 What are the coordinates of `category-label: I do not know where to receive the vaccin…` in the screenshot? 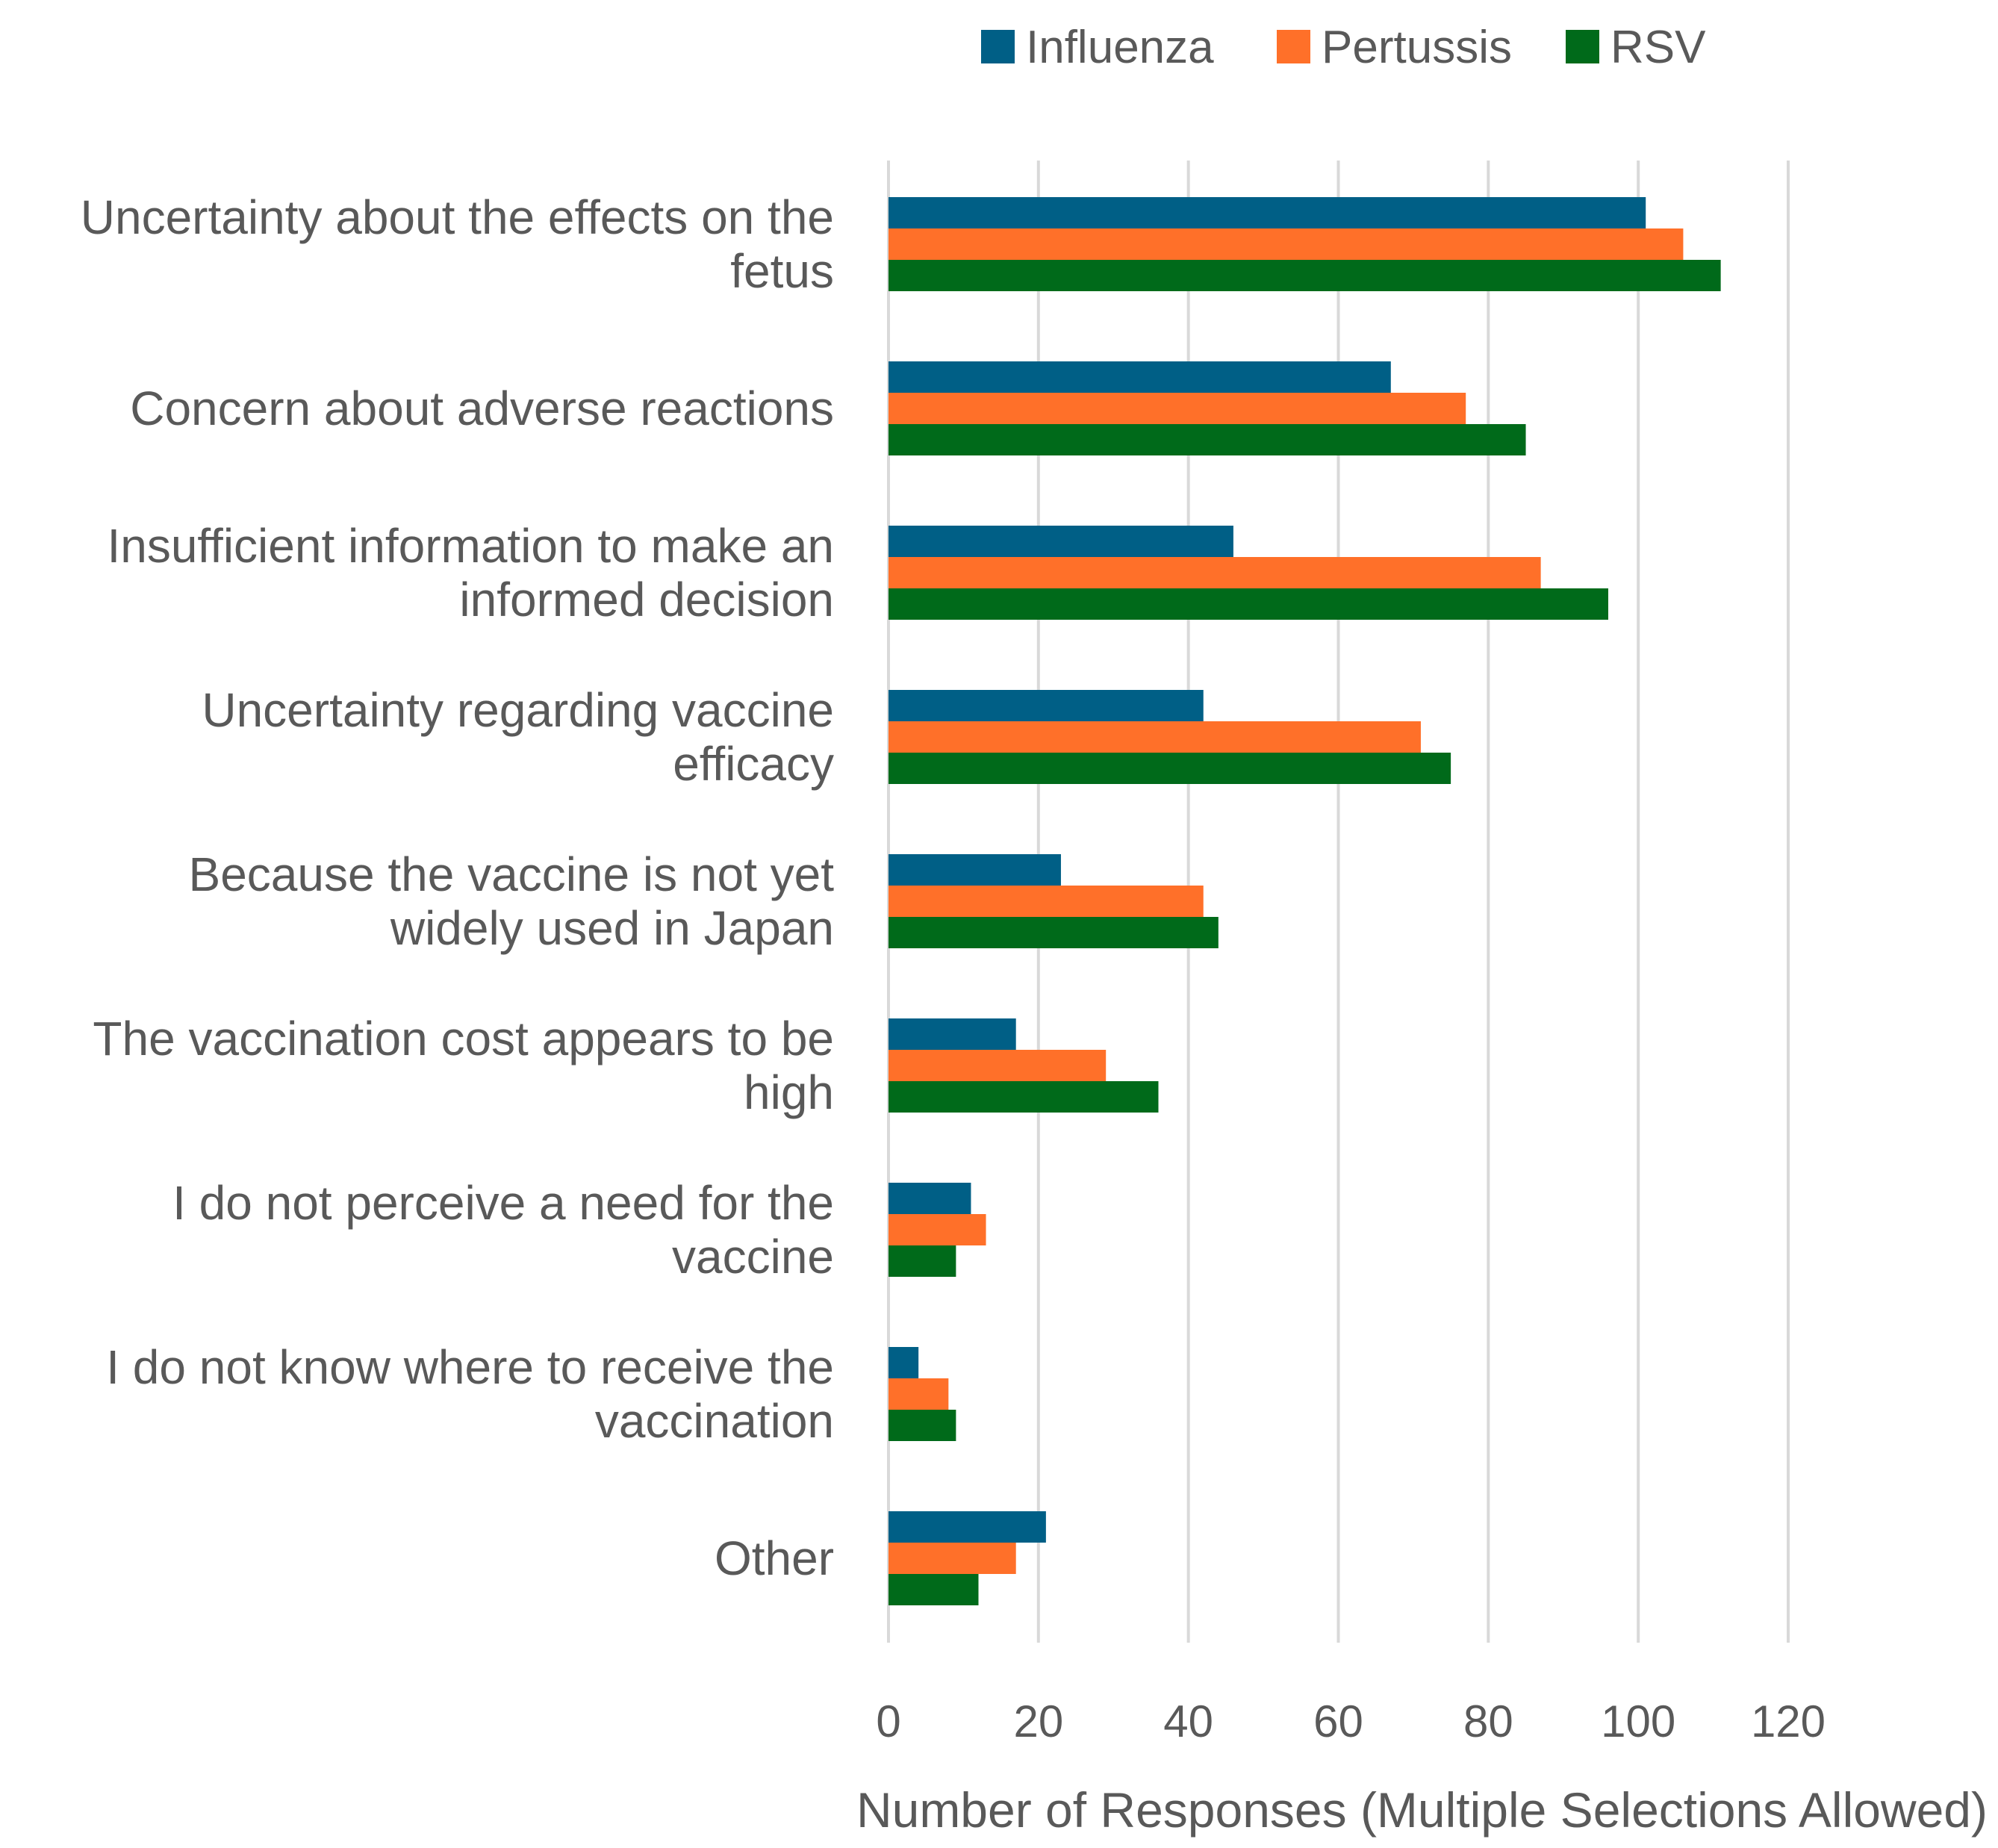 It's located at (470, 1394).